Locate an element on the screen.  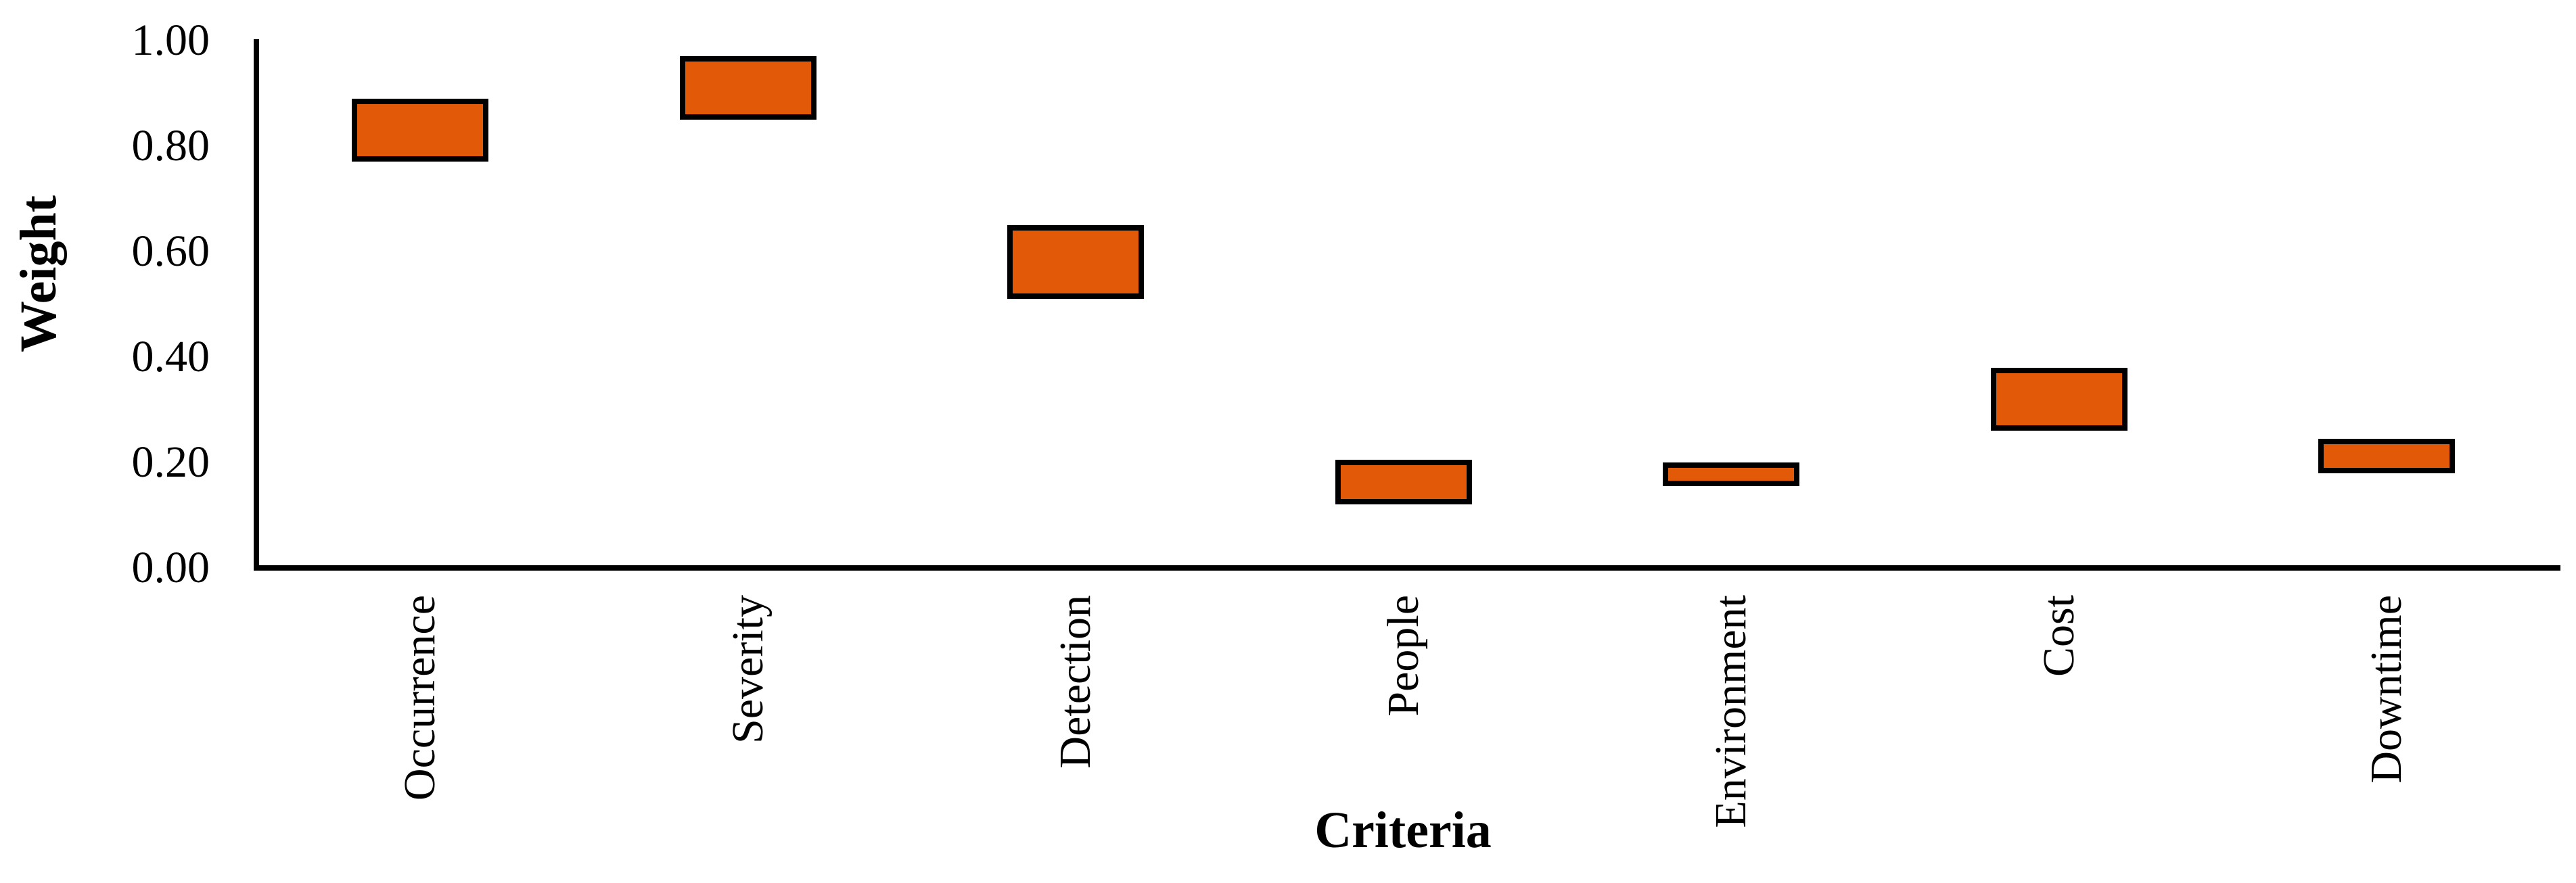
x-axis-line is located at coordinates (1407, 568).